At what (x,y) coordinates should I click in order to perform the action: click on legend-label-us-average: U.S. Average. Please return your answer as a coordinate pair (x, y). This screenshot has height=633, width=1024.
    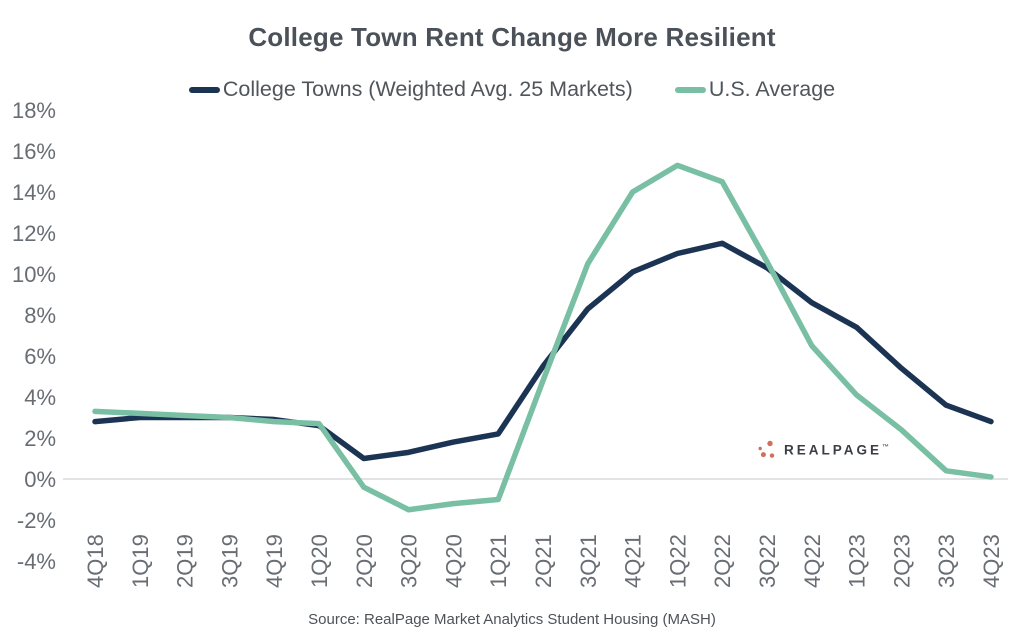
    Looking at the image, I should click on (772, 89).